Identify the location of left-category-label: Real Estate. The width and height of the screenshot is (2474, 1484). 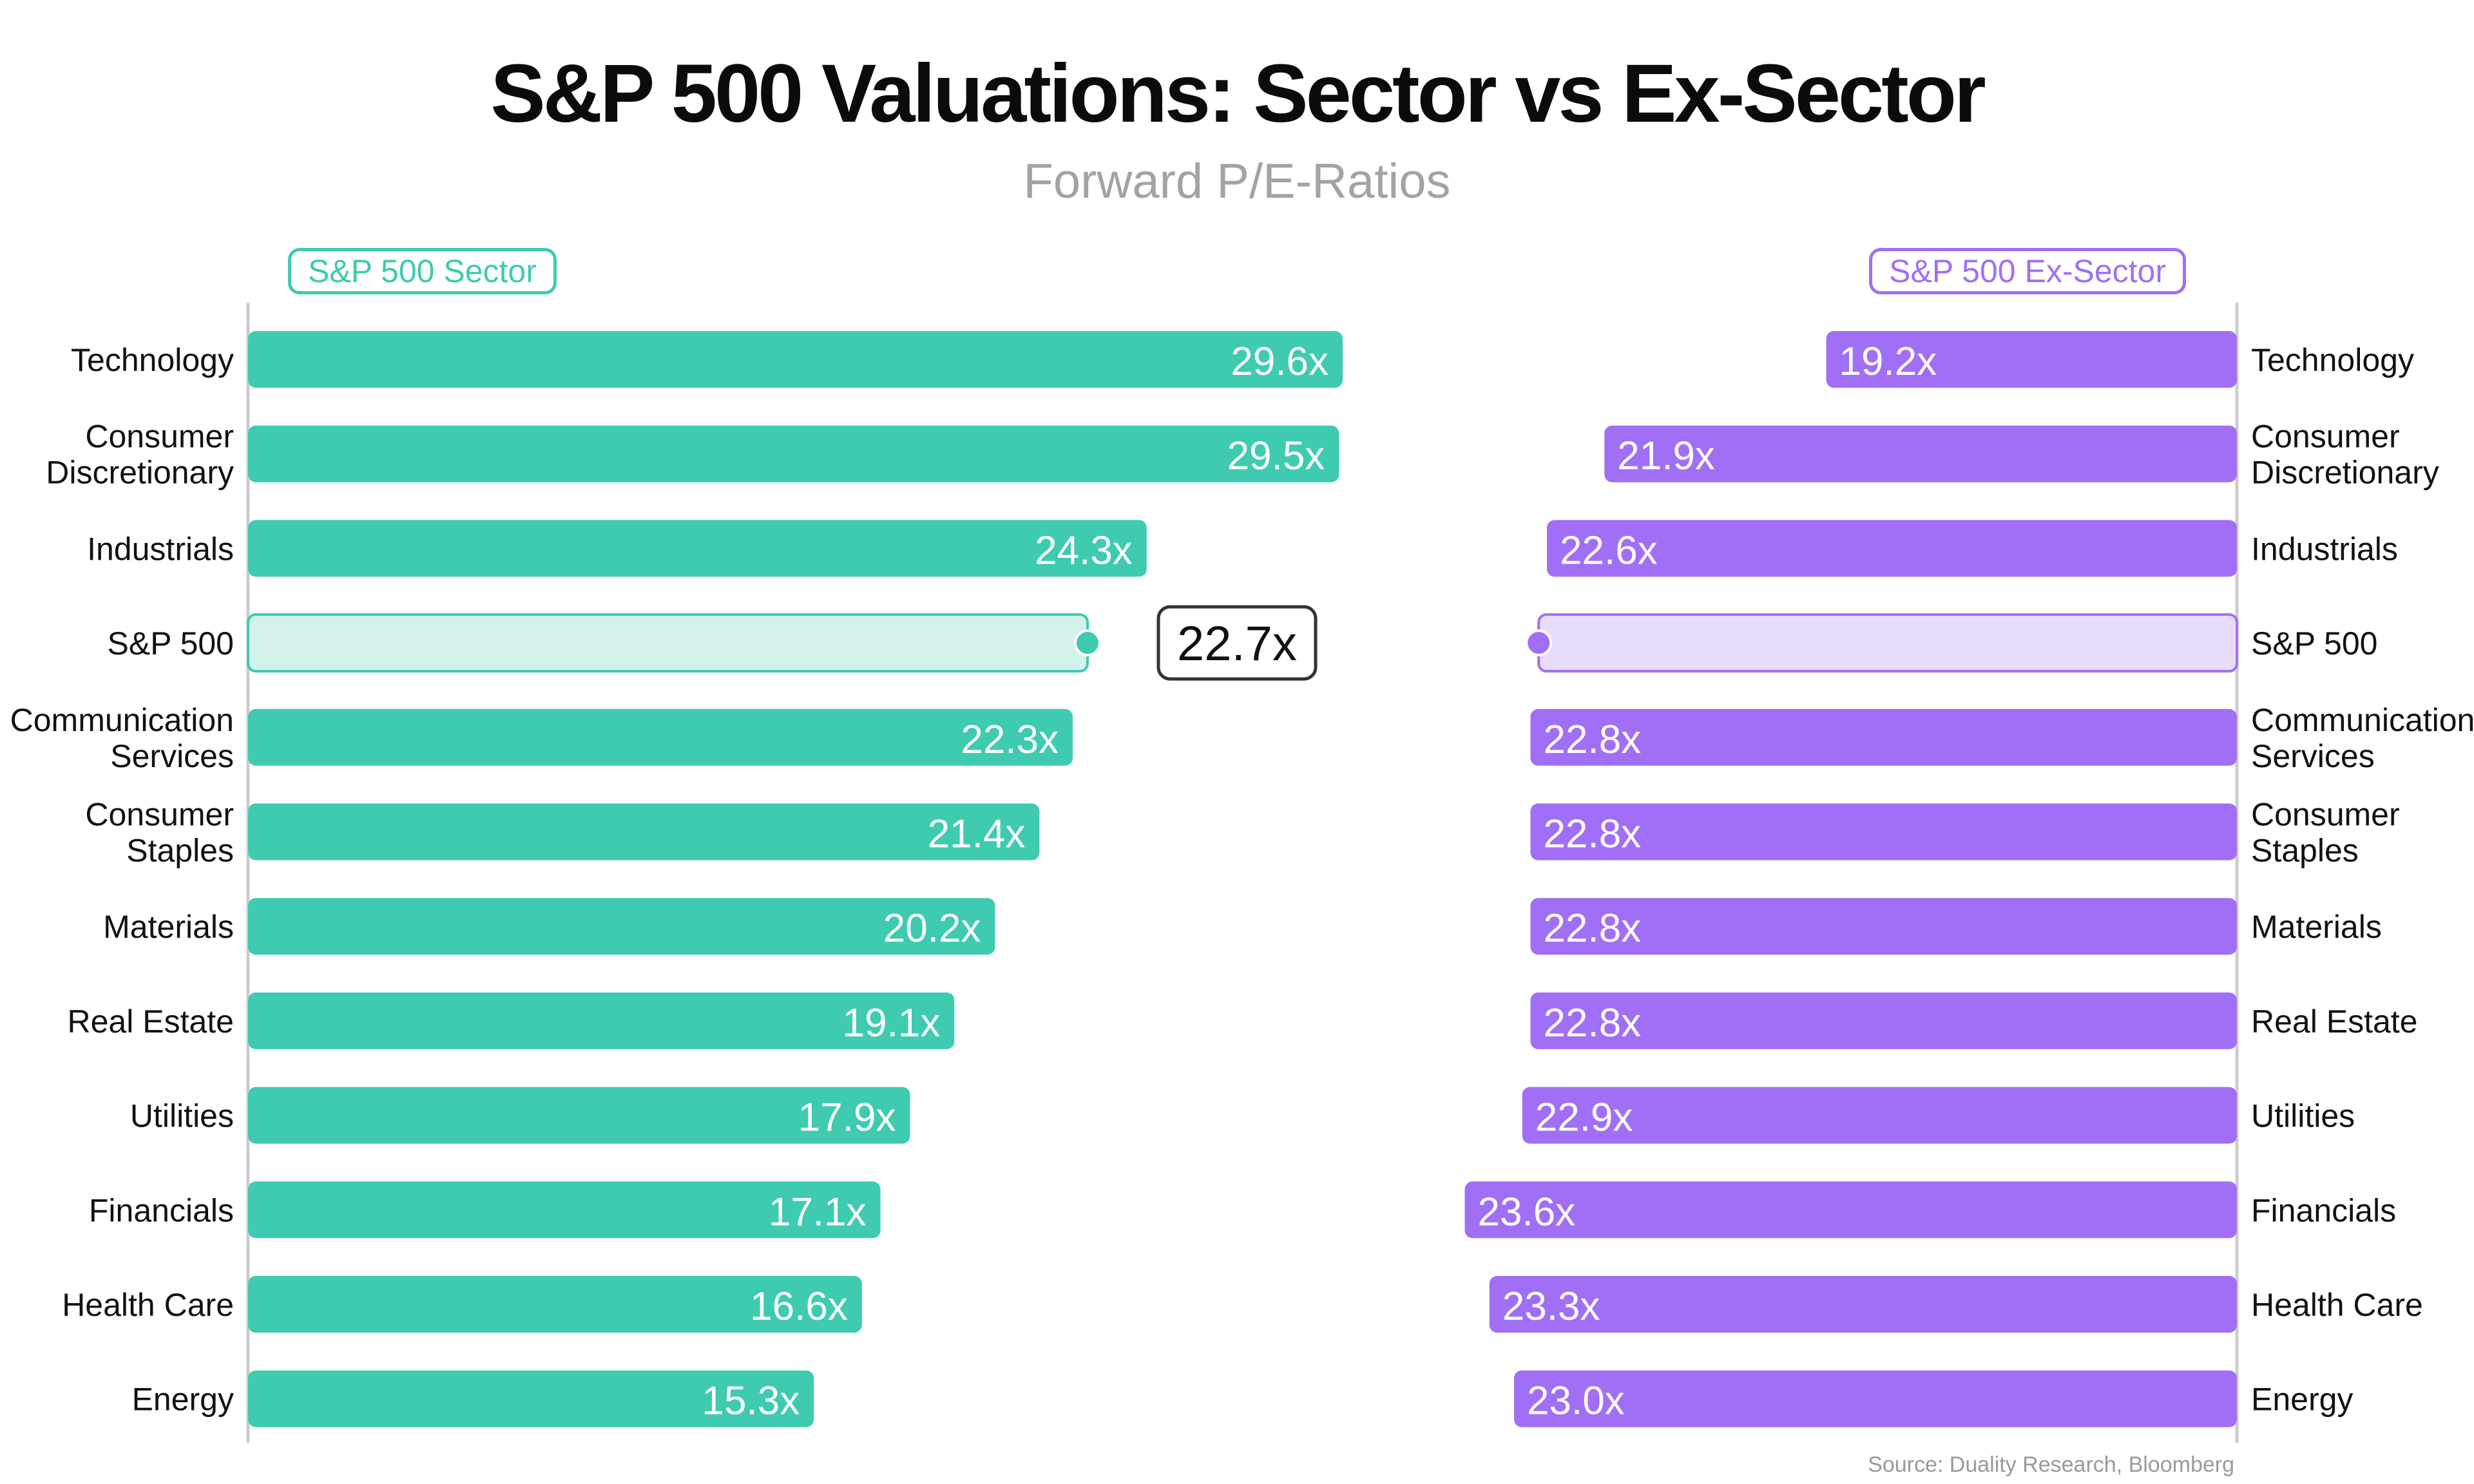
(151, 1022).